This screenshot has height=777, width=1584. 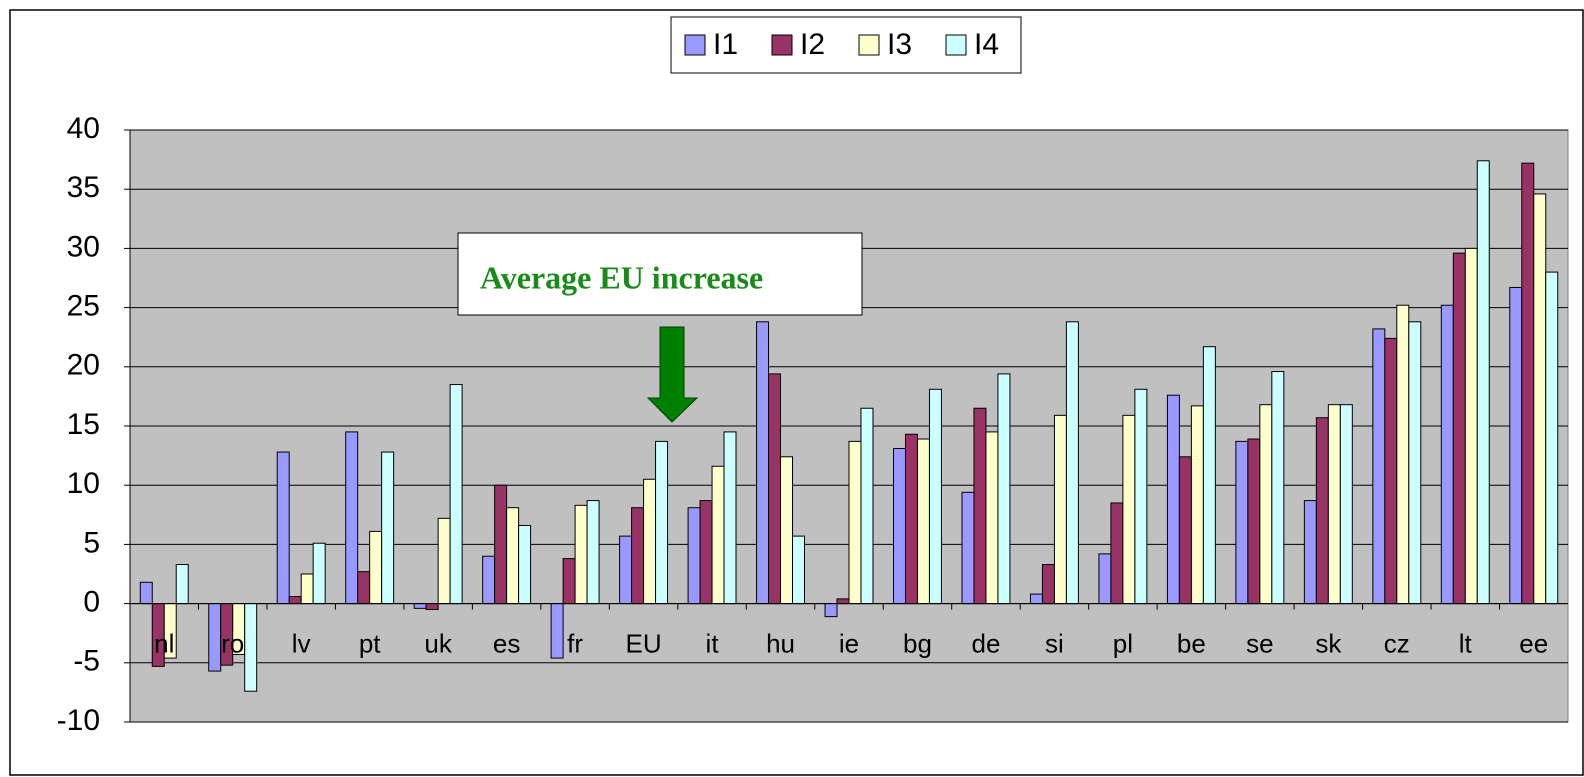 What do you see at coordinates (1259, 643) in the screenshot?
I see `x-tick-label: se` at bounding box center [1259, 643].